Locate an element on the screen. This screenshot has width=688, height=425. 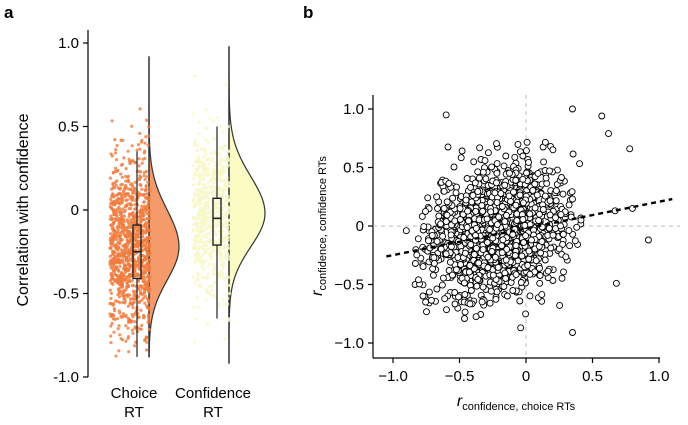
panel-a-y-tick-label: 0.5 is located at coordinates (68, 127).